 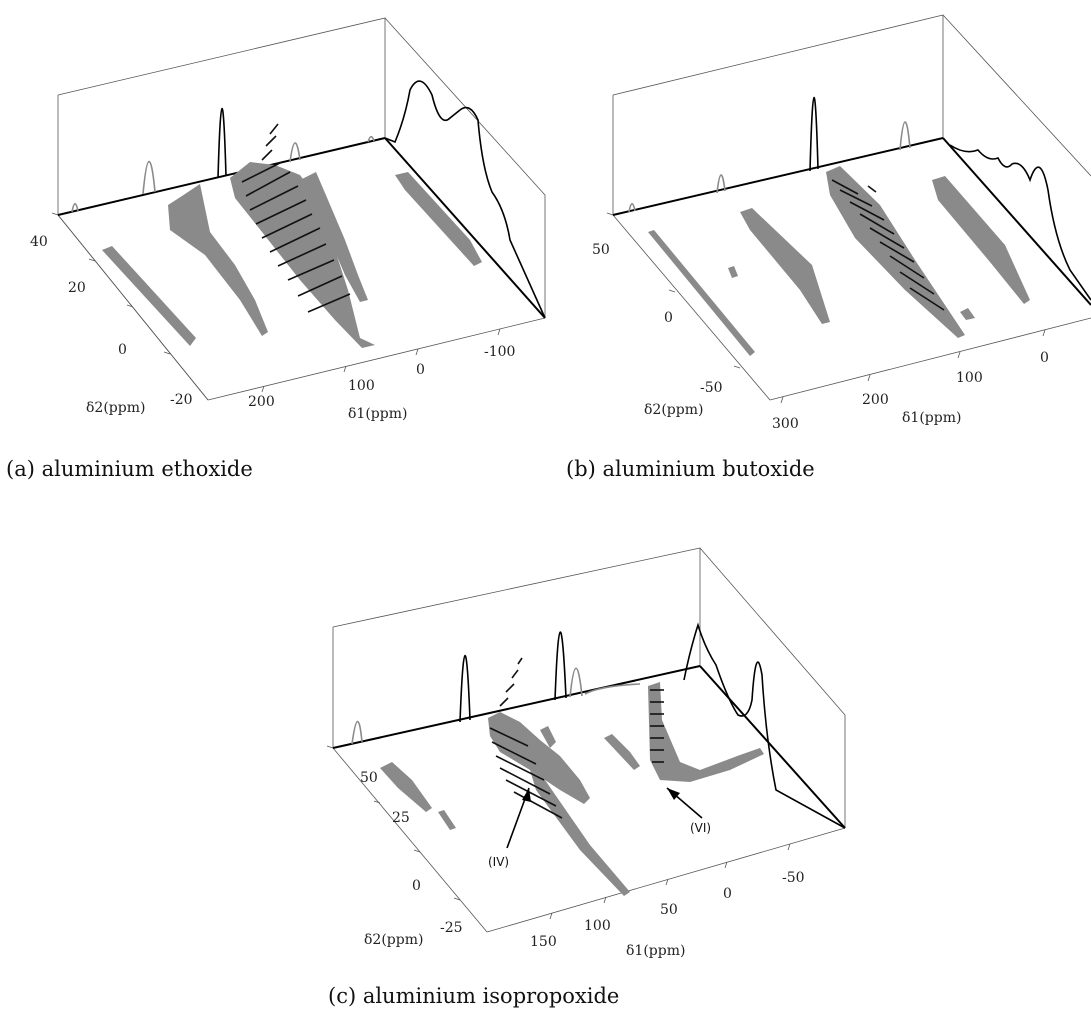 I want to click on panel-b-xtick: 100, so click(x=969, y=378).